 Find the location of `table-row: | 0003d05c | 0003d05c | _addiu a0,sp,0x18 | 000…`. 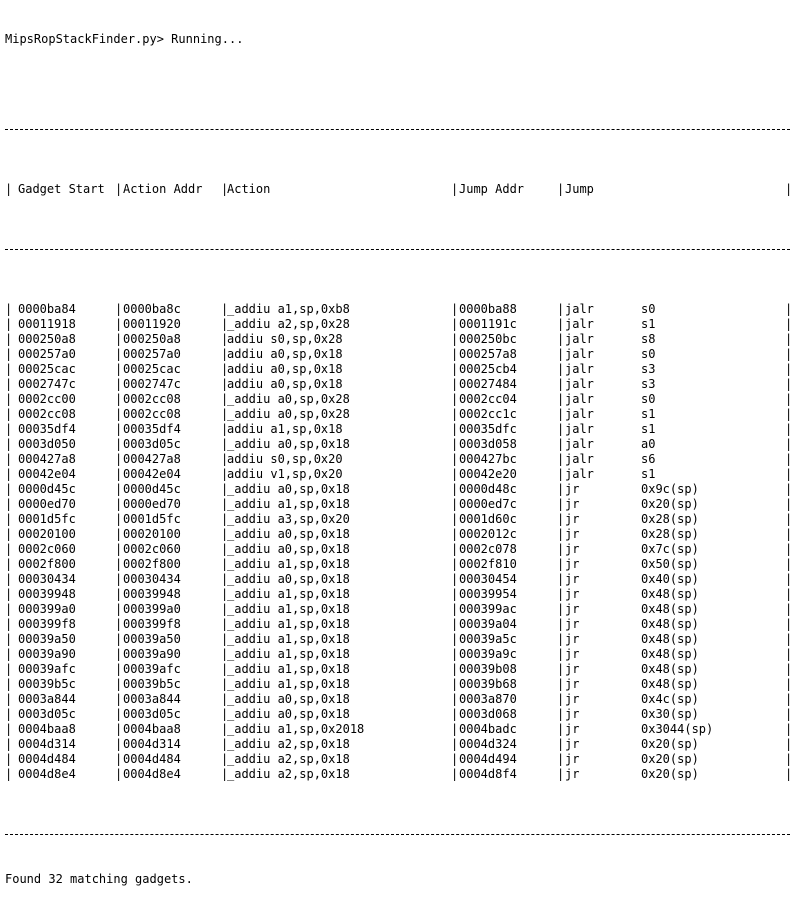

table-row: | 0003d05c | 0003d05c | _addiu a0,sp,0x18 | 000… is located at coordinates (398, 714).